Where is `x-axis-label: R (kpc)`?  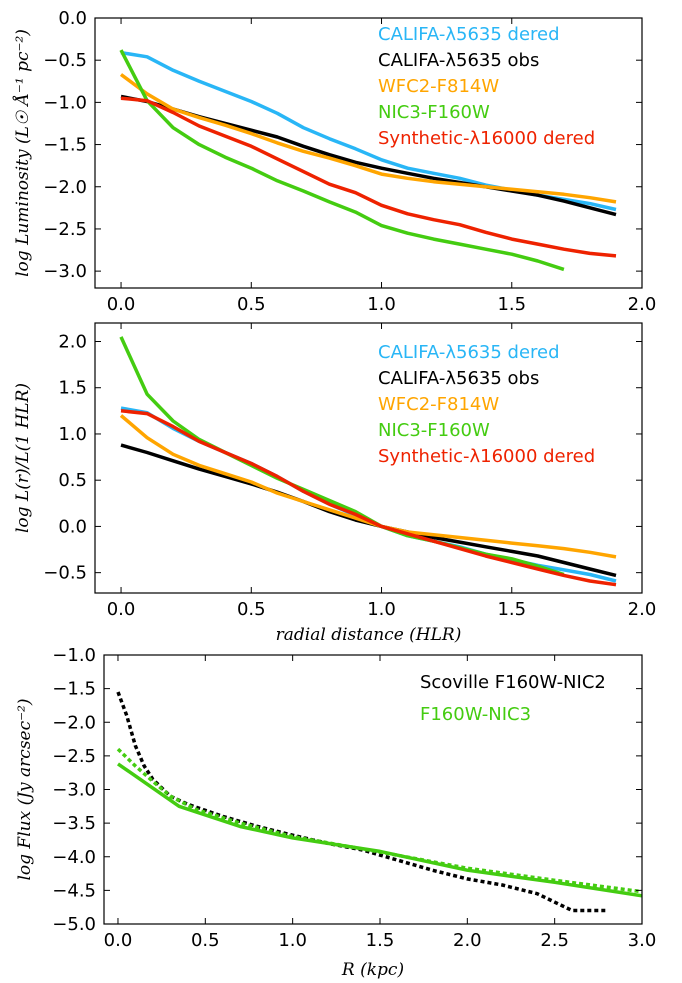 x-axis-label: R (kpc) is located at coordinates (372, 970).